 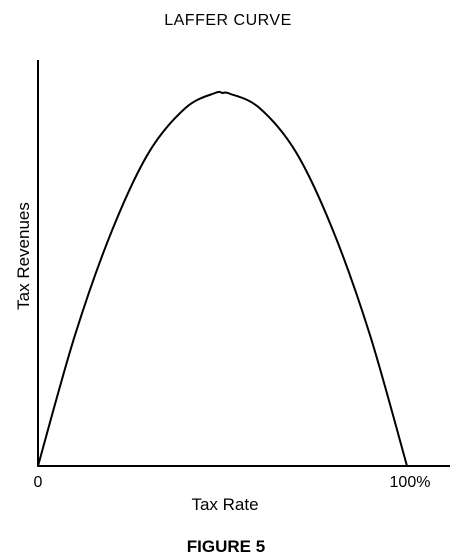 What do you see at coordinates (226, 546) in the screenshot?
I see `figure-caption: FIGURE 5` at bounding box center [226, 546].